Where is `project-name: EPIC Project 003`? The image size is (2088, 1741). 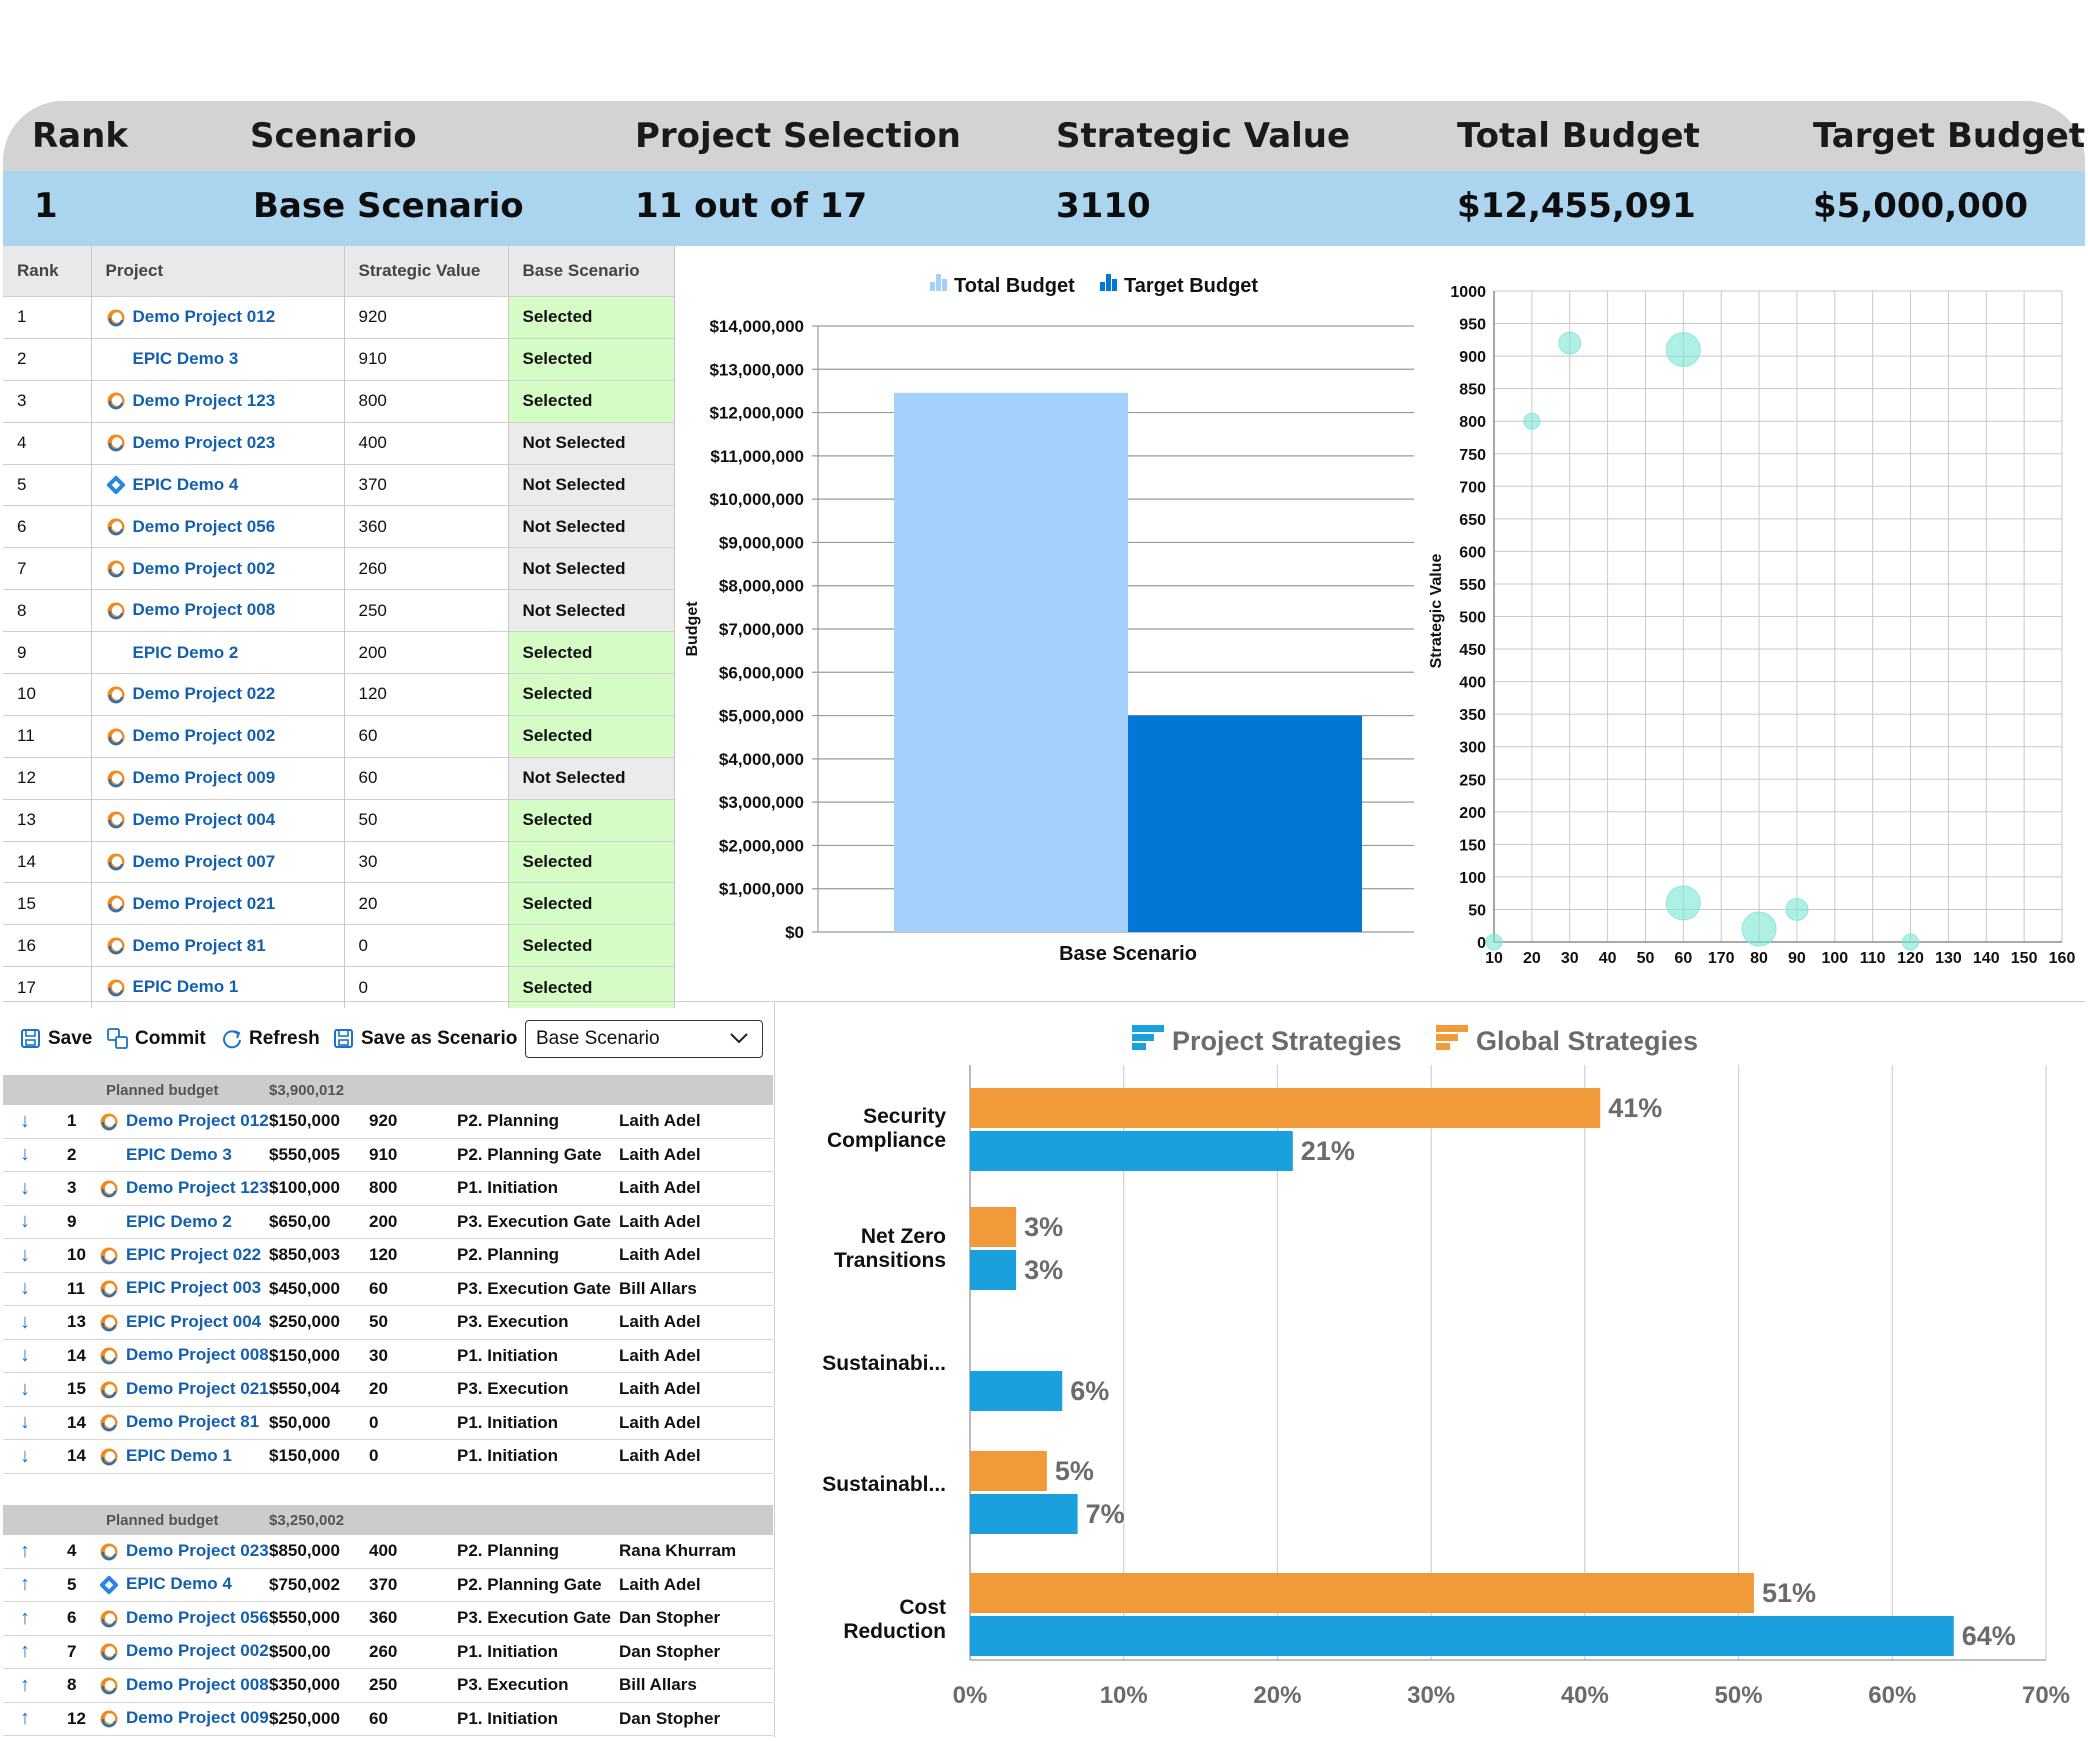
project-name: EPIC Project 003 is located at coordinates (194, 1288).